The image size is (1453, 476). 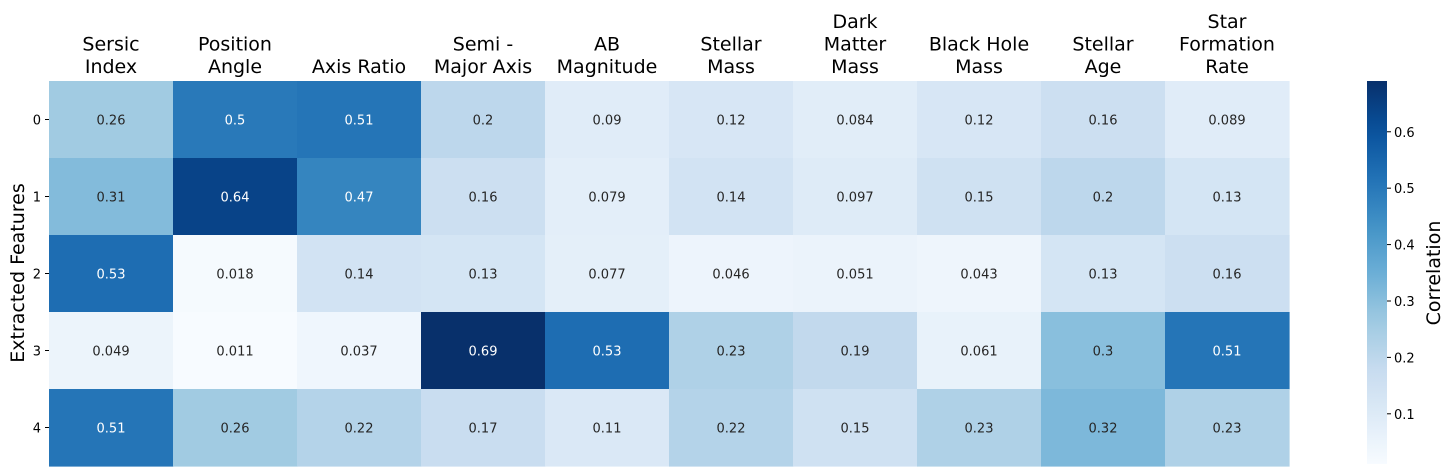 I want to click on column-label: Axis Ratio, so click(x=359, y=67).